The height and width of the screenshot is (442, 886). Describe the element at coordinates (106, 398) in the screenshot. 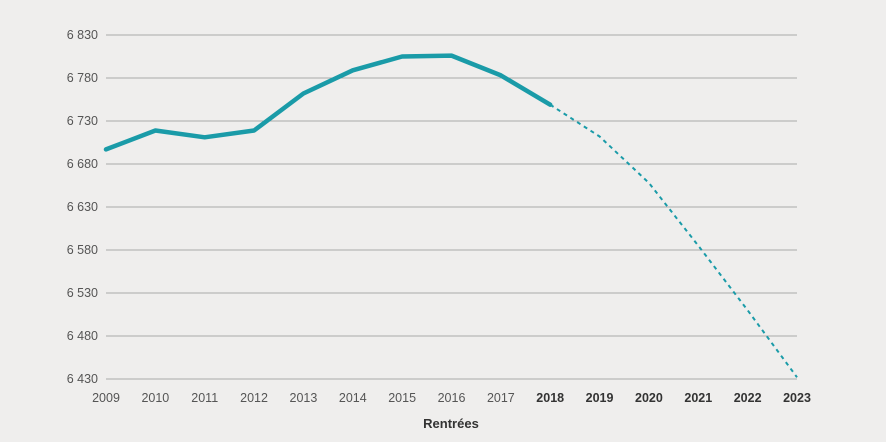

I see `x-tick-label: 2009` at that location.